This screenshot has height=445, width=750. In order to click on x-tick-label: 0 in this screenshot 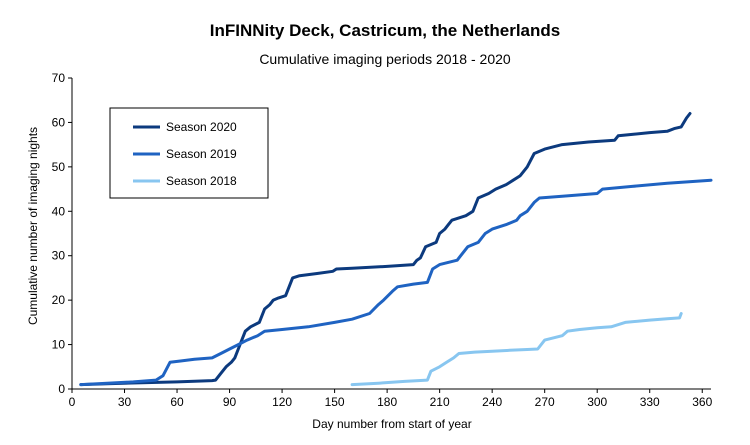, I will do `click(72, 402)`.